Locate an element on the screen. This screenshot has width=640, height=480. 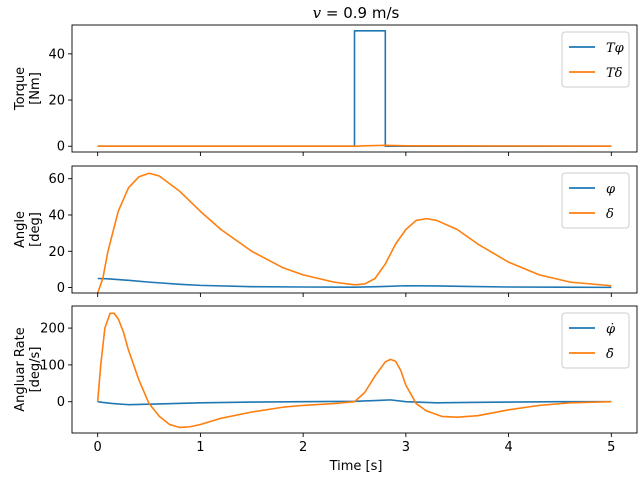
y-axis-label-line: Angle is located at coordinates (20, 229).